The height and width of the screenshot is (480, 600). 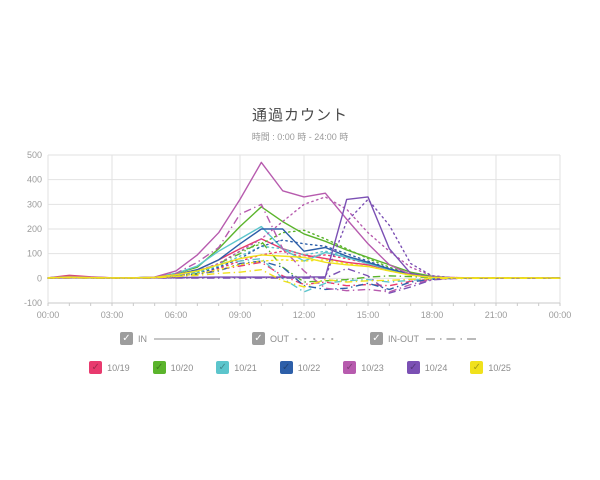 What do you see at coordinates (245, 367) in the screenshot?
I see `legend-label-10-21: 10/21` at bounding box center [245, 367].